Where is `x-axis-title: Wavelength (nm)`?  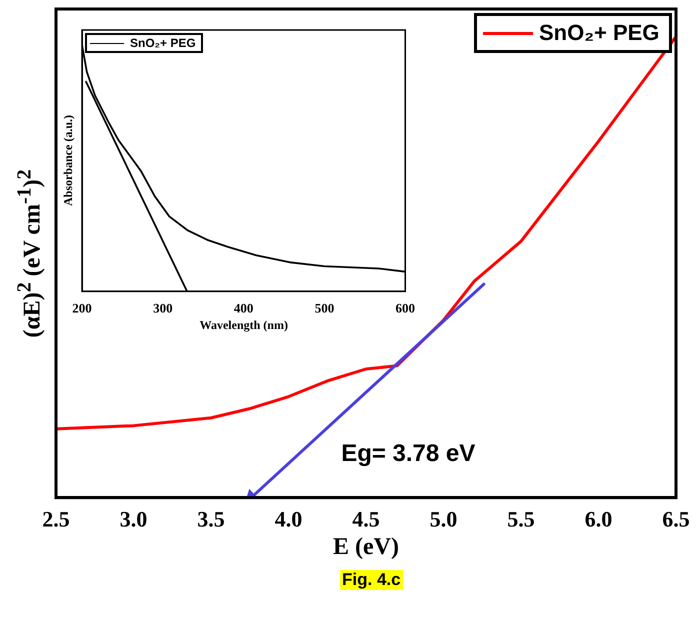
x-axis-title: Wavelength (nm) is located at coordinates (244, 326).